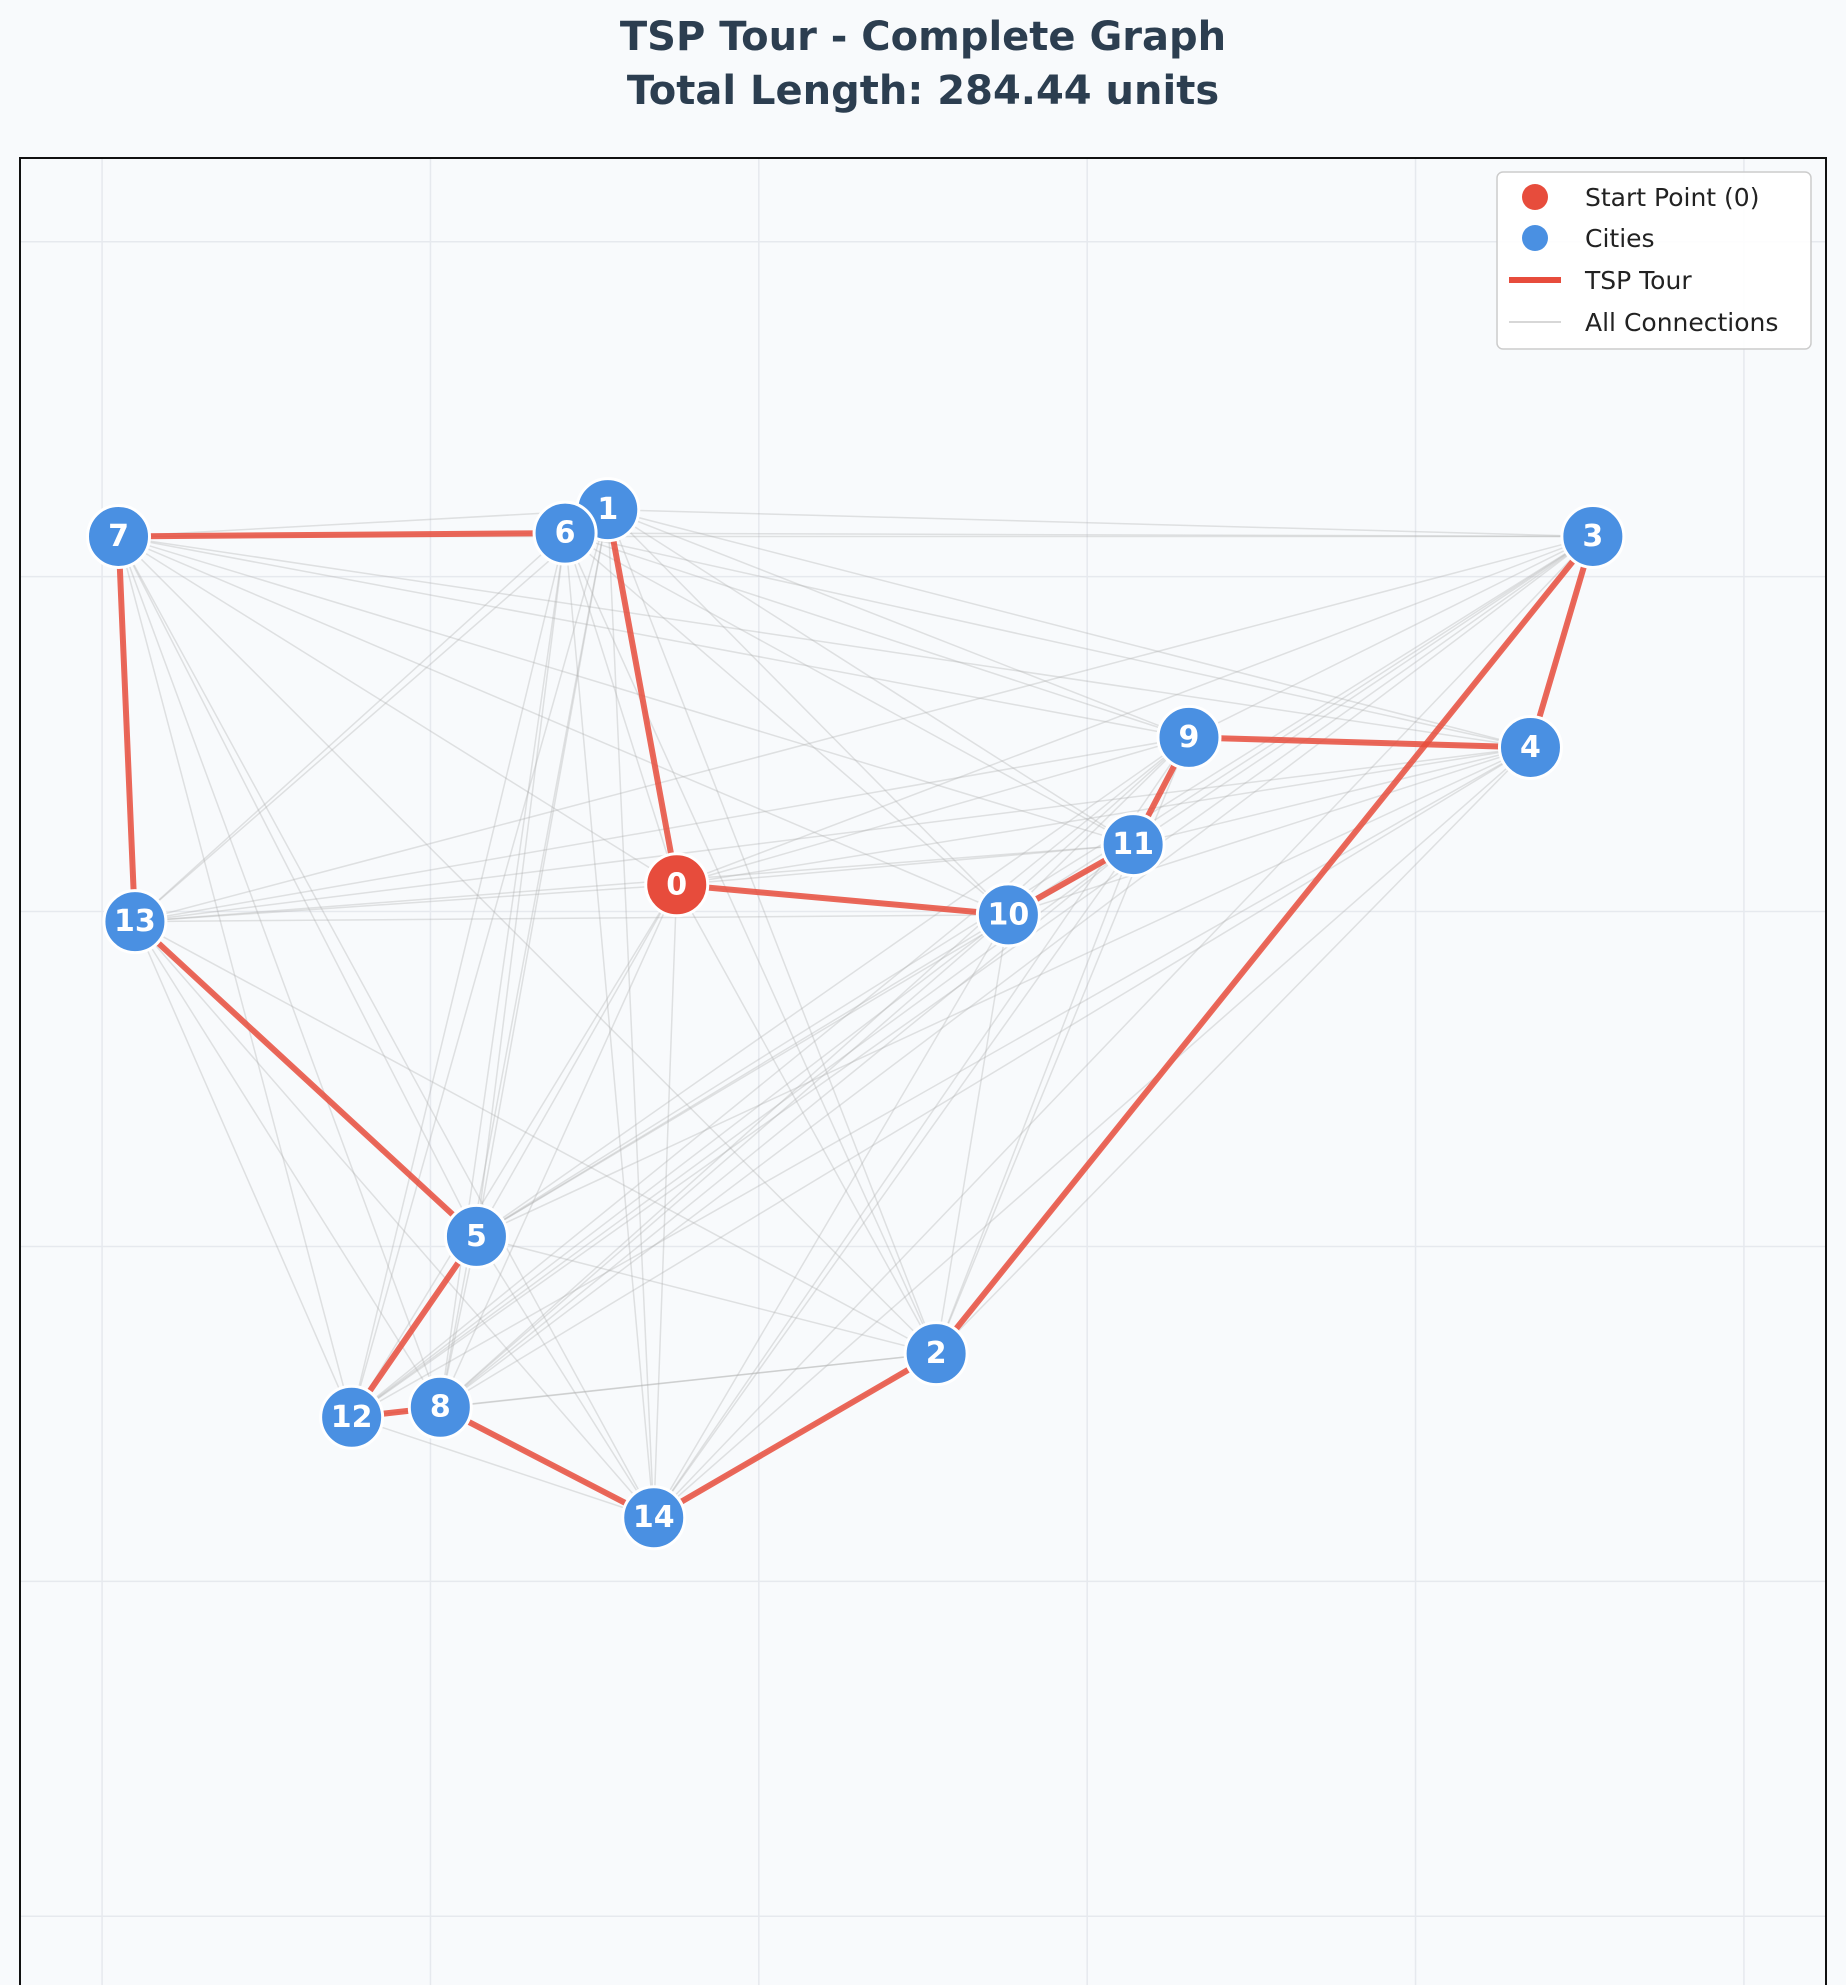 Image resolution: width=1846 pixels, height=1985 pixels. I want to click on city-node-11: 11, so click(1133, 845).